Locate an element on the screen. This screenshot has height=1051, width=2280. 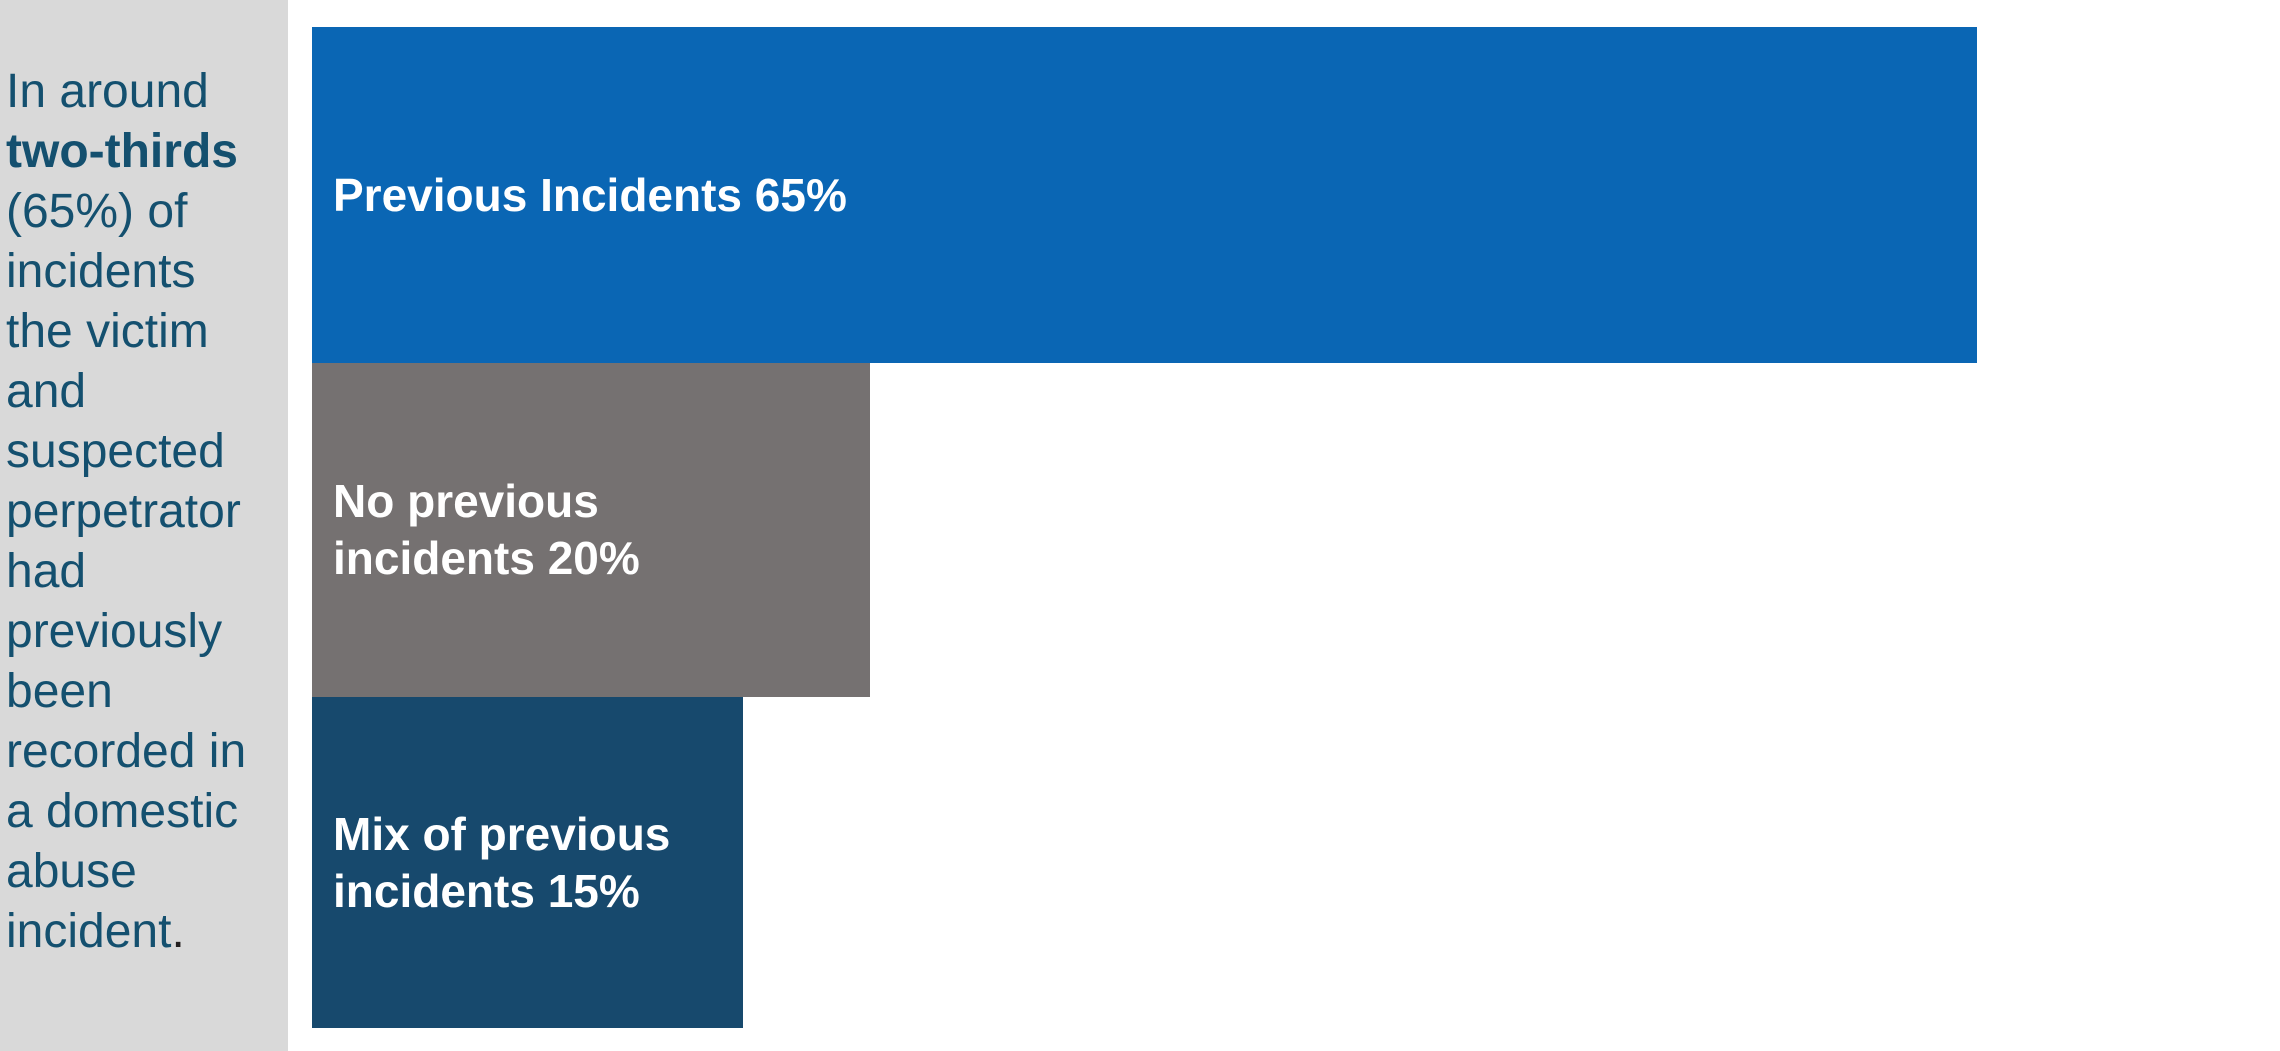
sidebar-text-line: suspected is located at coordinates (147, 452).